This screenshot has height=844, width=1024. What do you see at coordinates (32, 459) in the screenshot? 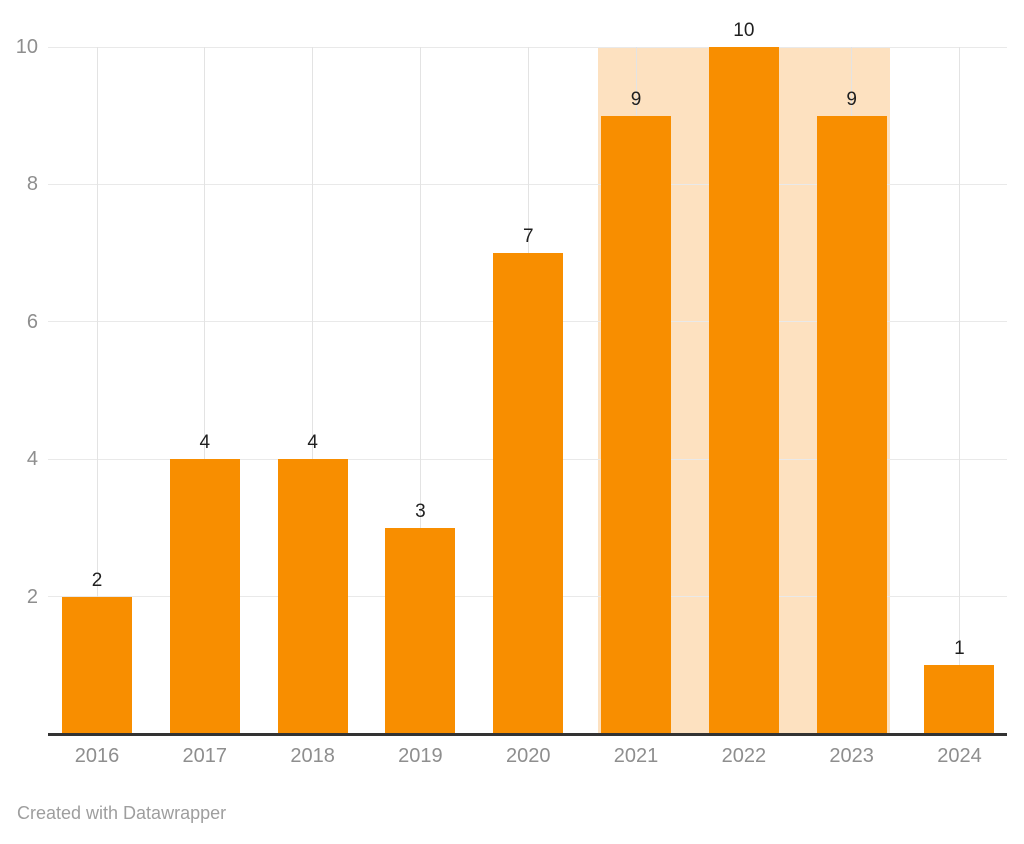
I see `y-tick-label-4: 4` at bounding box center [32, 459].